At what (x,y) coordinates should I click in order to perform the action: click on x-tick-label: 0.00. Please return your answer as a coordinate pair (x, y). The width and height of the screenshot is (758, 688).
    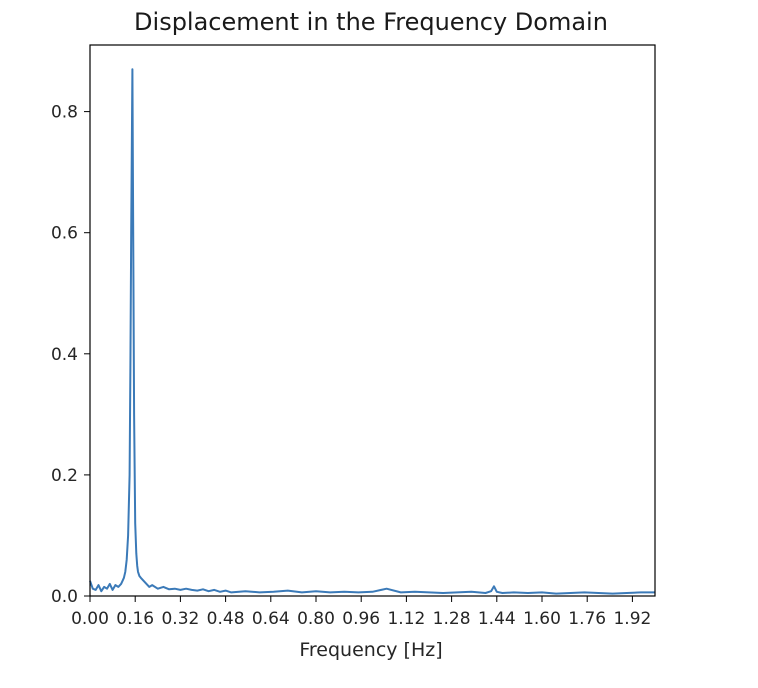
    Looking at the image, I should click on (90, 619).